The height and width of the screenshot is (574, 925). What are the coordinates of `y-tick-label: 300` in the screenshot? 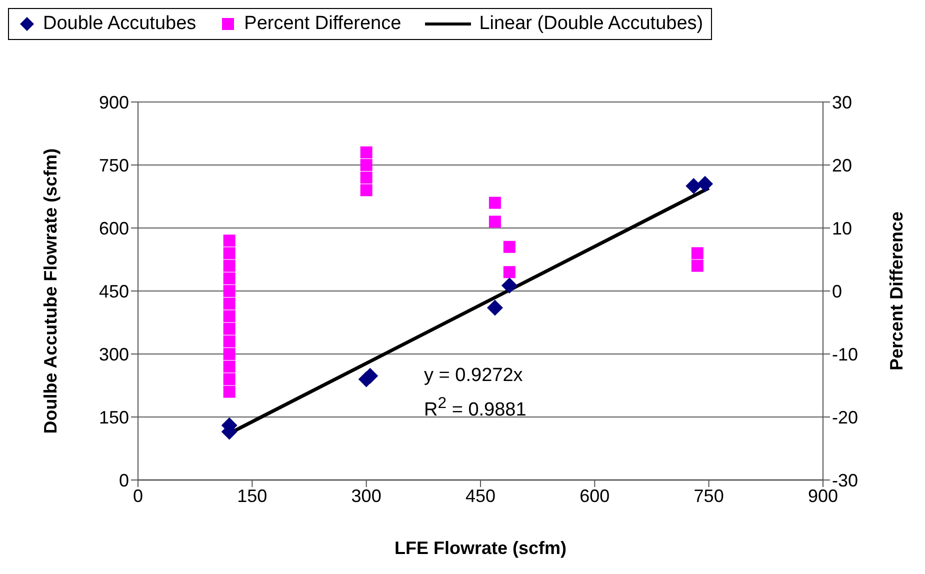 It's located at (113, 354).